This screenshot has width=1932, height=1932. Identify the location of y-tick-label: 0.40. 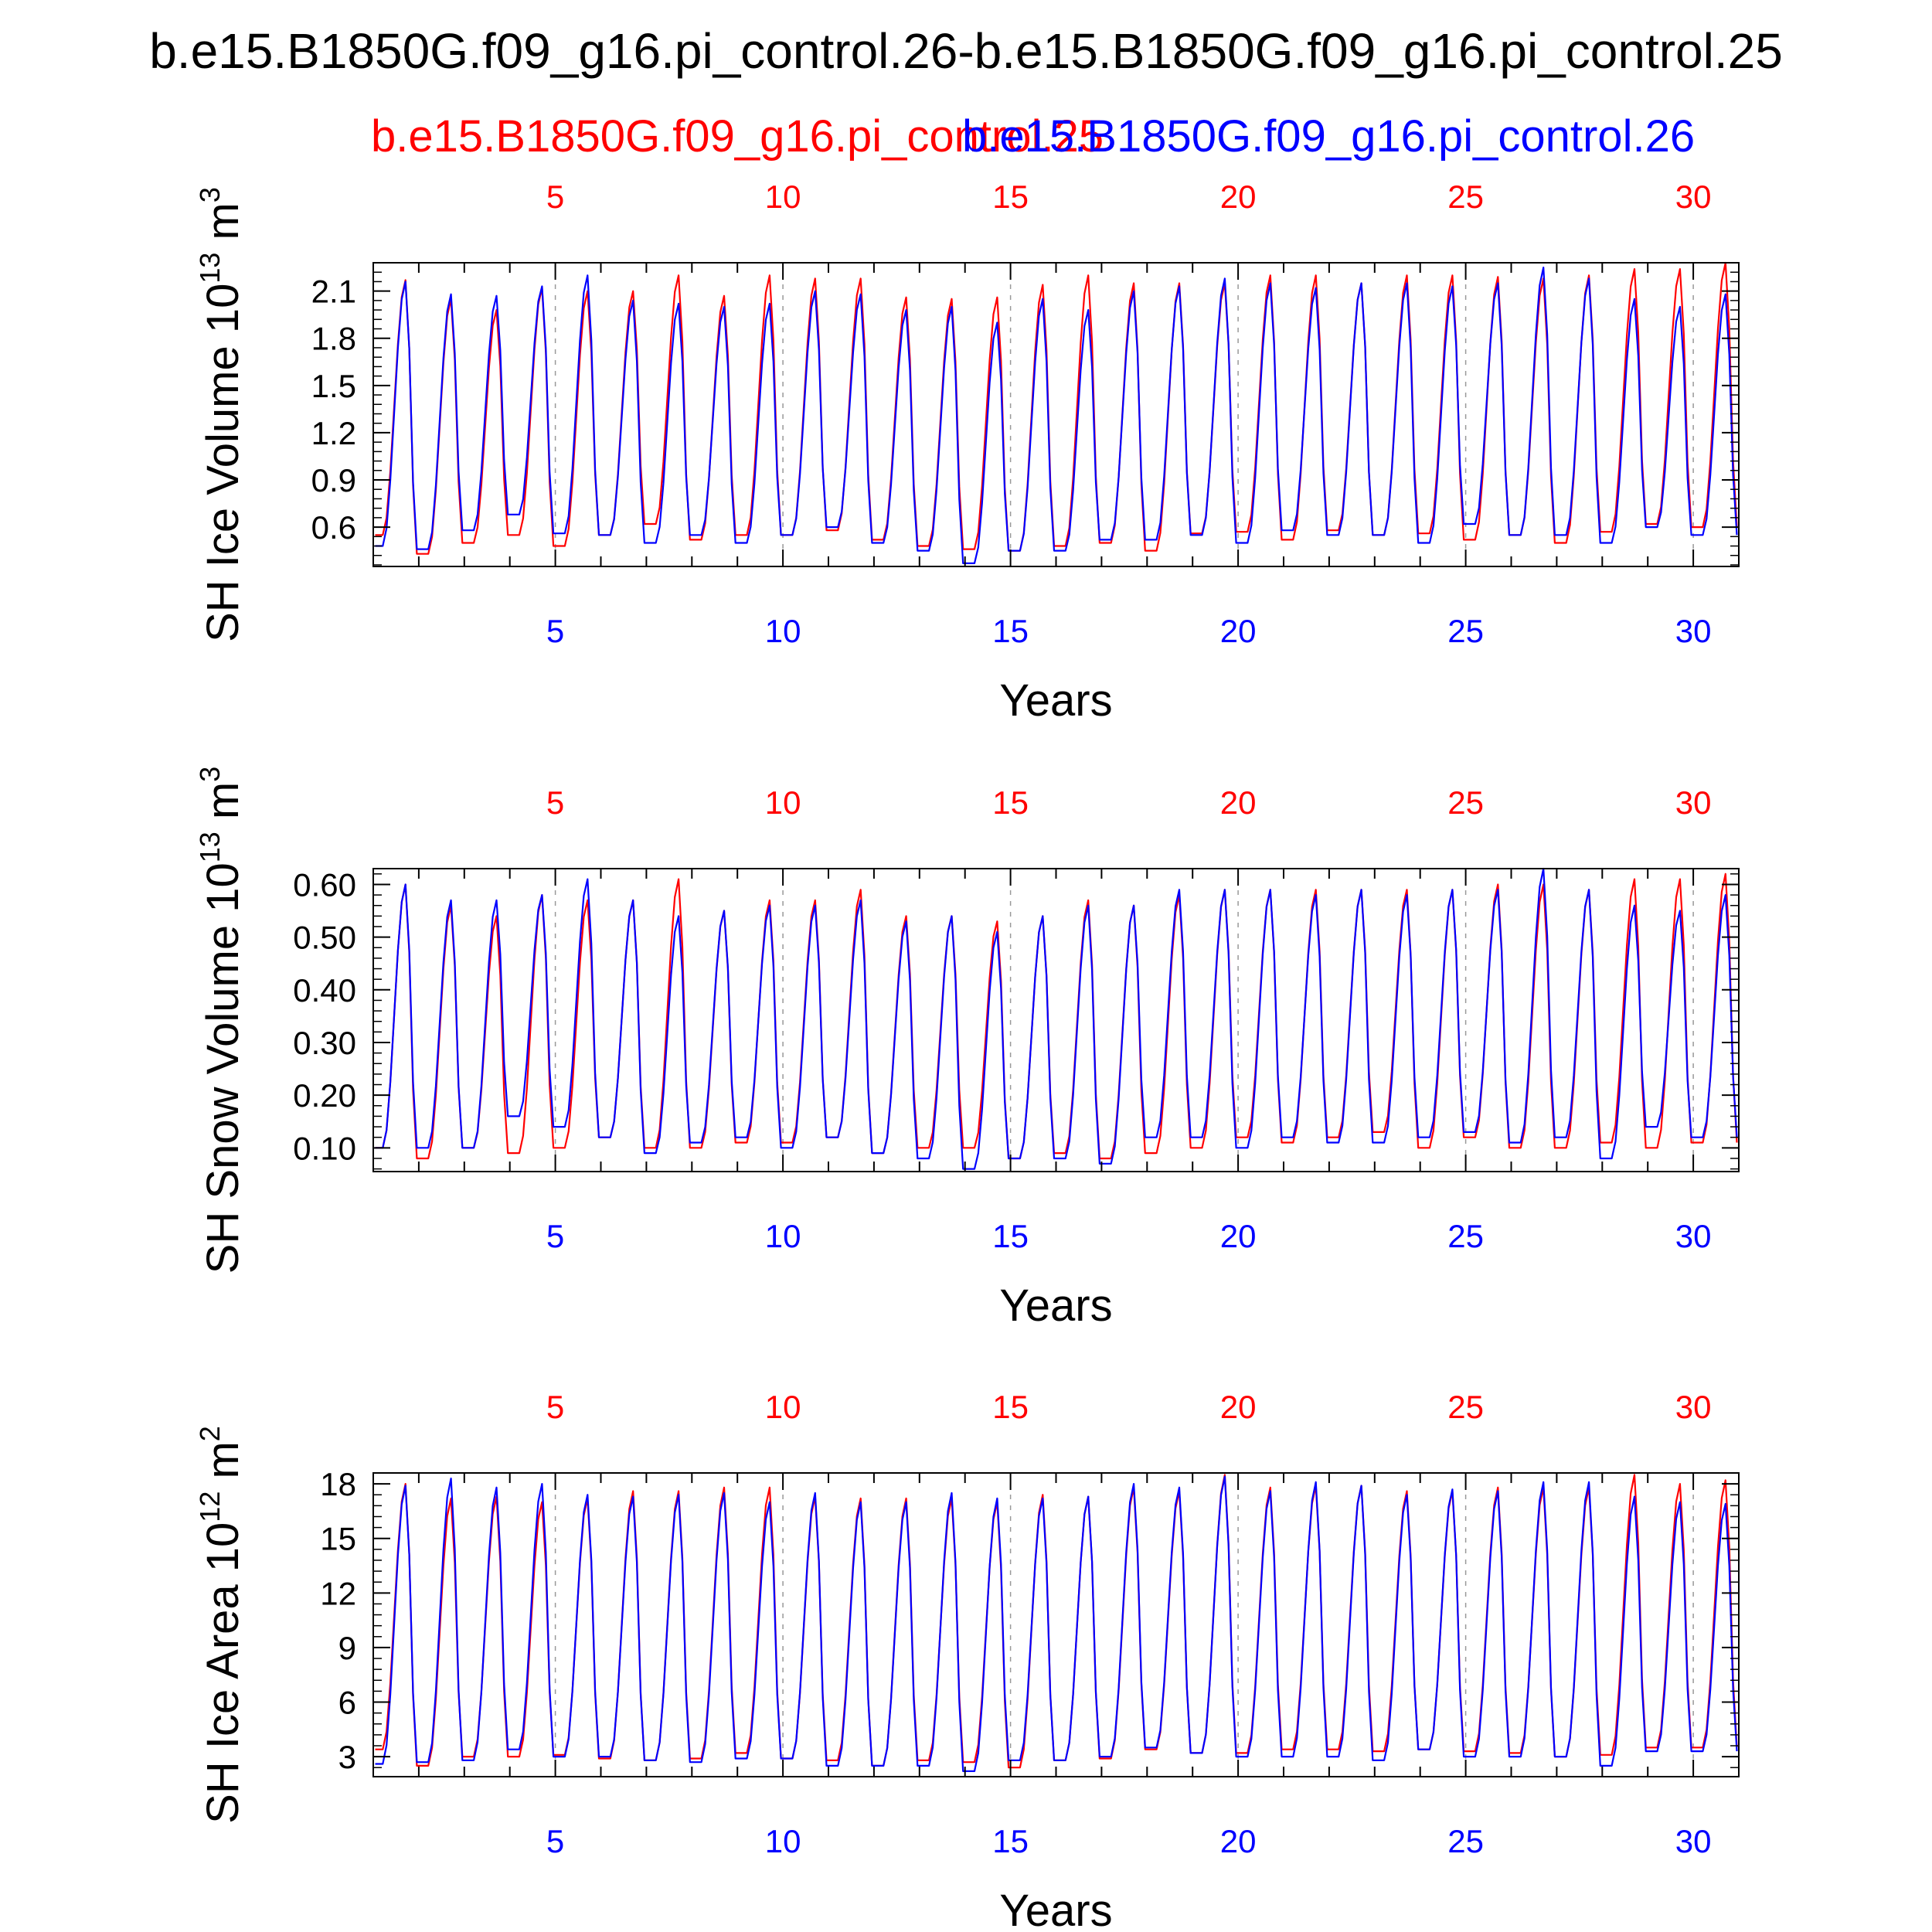
(324, 991).